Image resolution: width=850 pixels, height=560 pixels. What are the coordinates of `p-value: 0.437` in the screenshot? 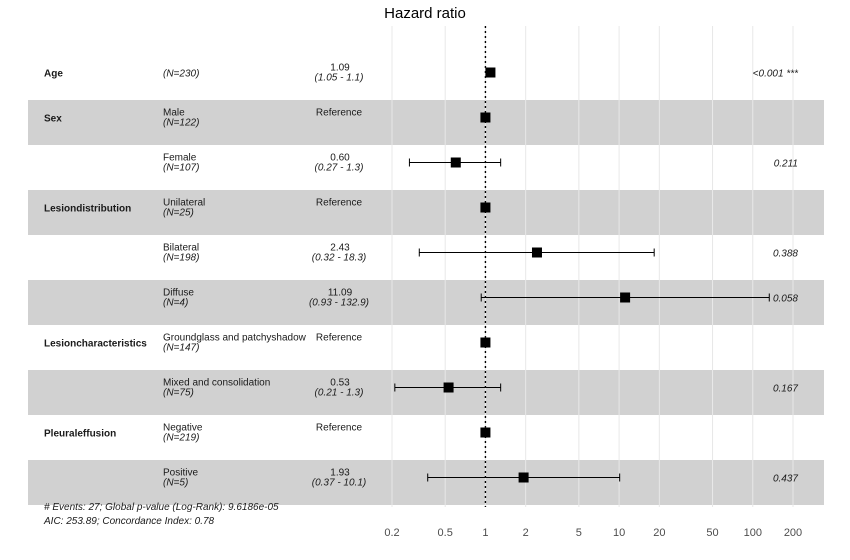 It's located at (785, 479).